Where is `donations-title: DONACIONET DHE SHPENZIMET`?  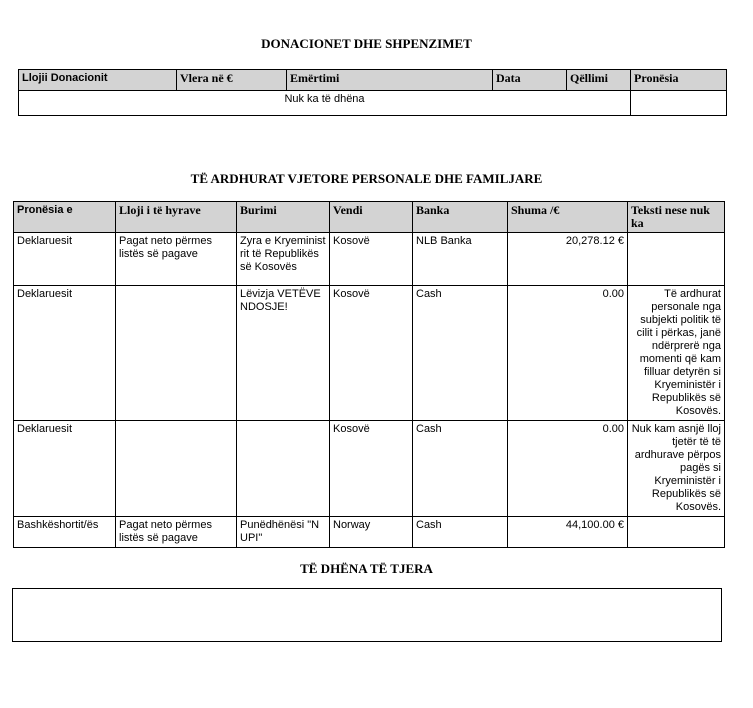 donations-title: DONACIONET DHE SHPENZIMET is located at coordinates (366, 43).